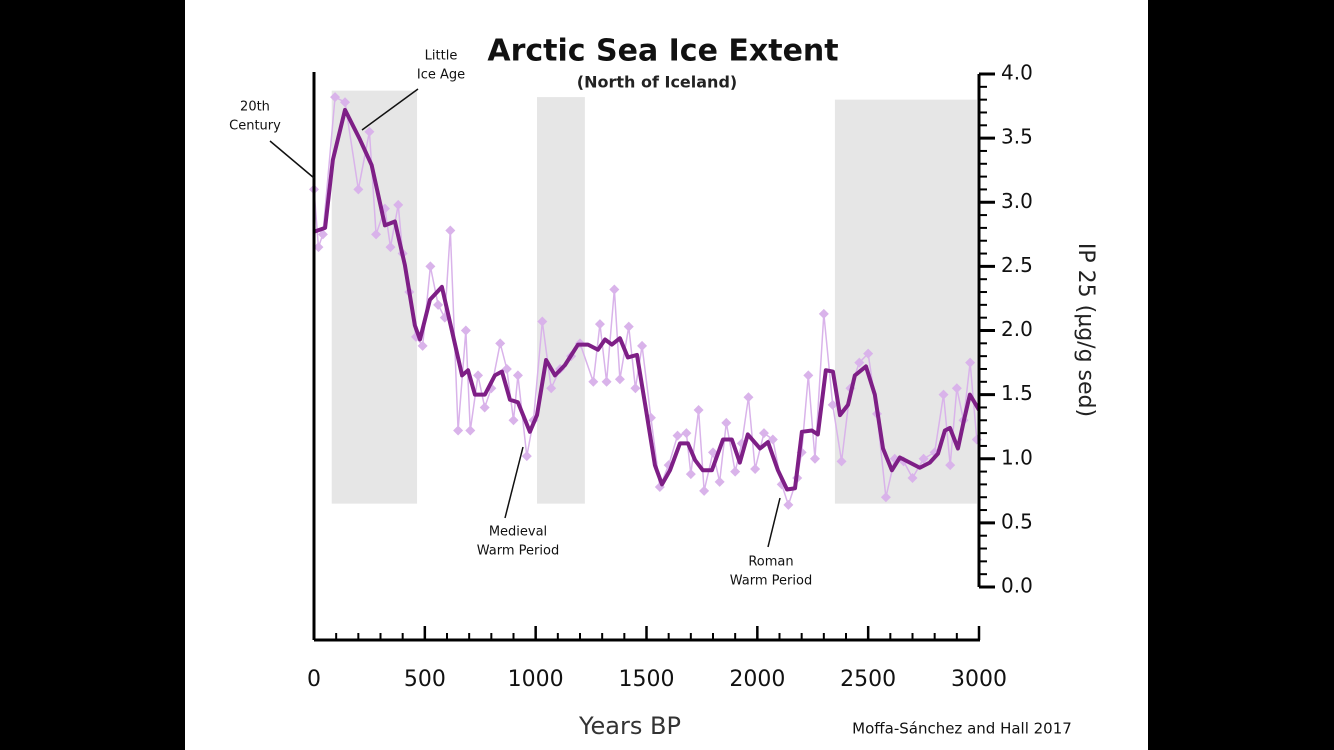 This screenshot has height=750, width=1334. What do you see at coordinates (1017, 393) in the screenshot?
I see `y-tick-label: 1.5` at bounding box center [1017, 393].